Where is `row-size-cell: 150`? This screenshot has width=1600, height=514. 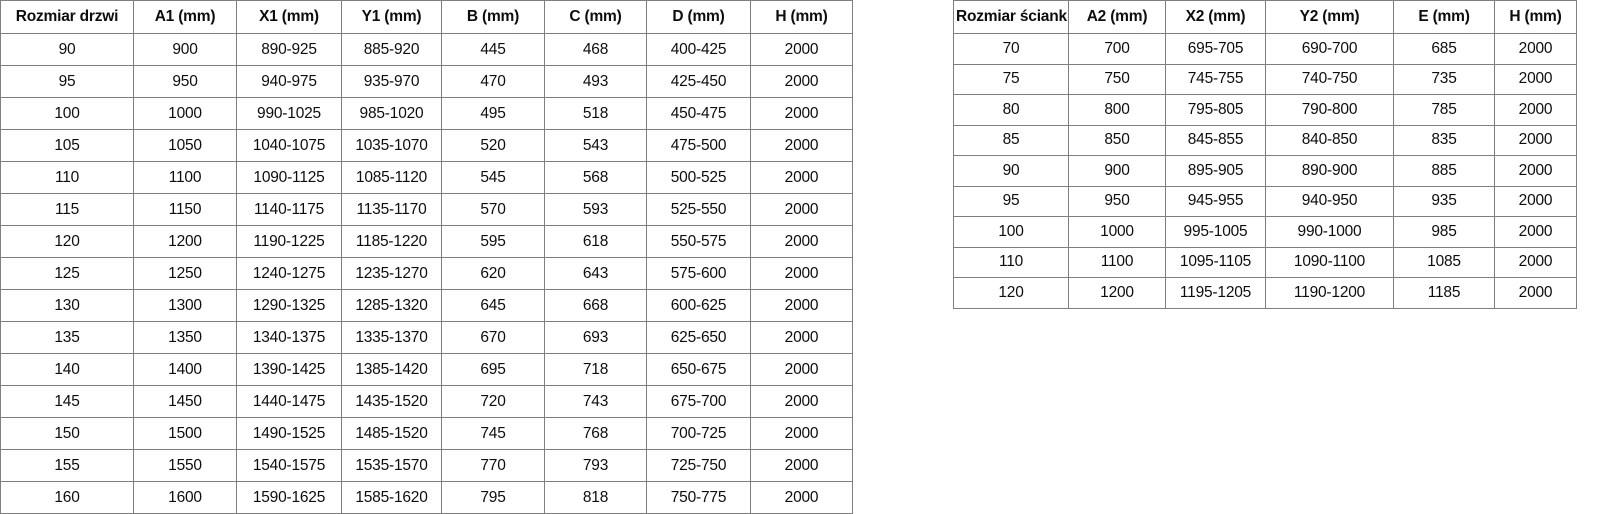
row-size-cell: 150 is located at coordinates (67, 433).